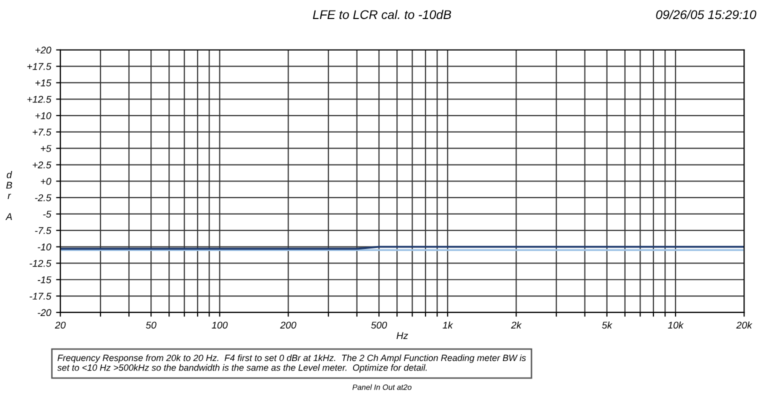 The width and height of the screenshot is (764, 393). I want to click on x-tick-label: 100, so click(220, 325).